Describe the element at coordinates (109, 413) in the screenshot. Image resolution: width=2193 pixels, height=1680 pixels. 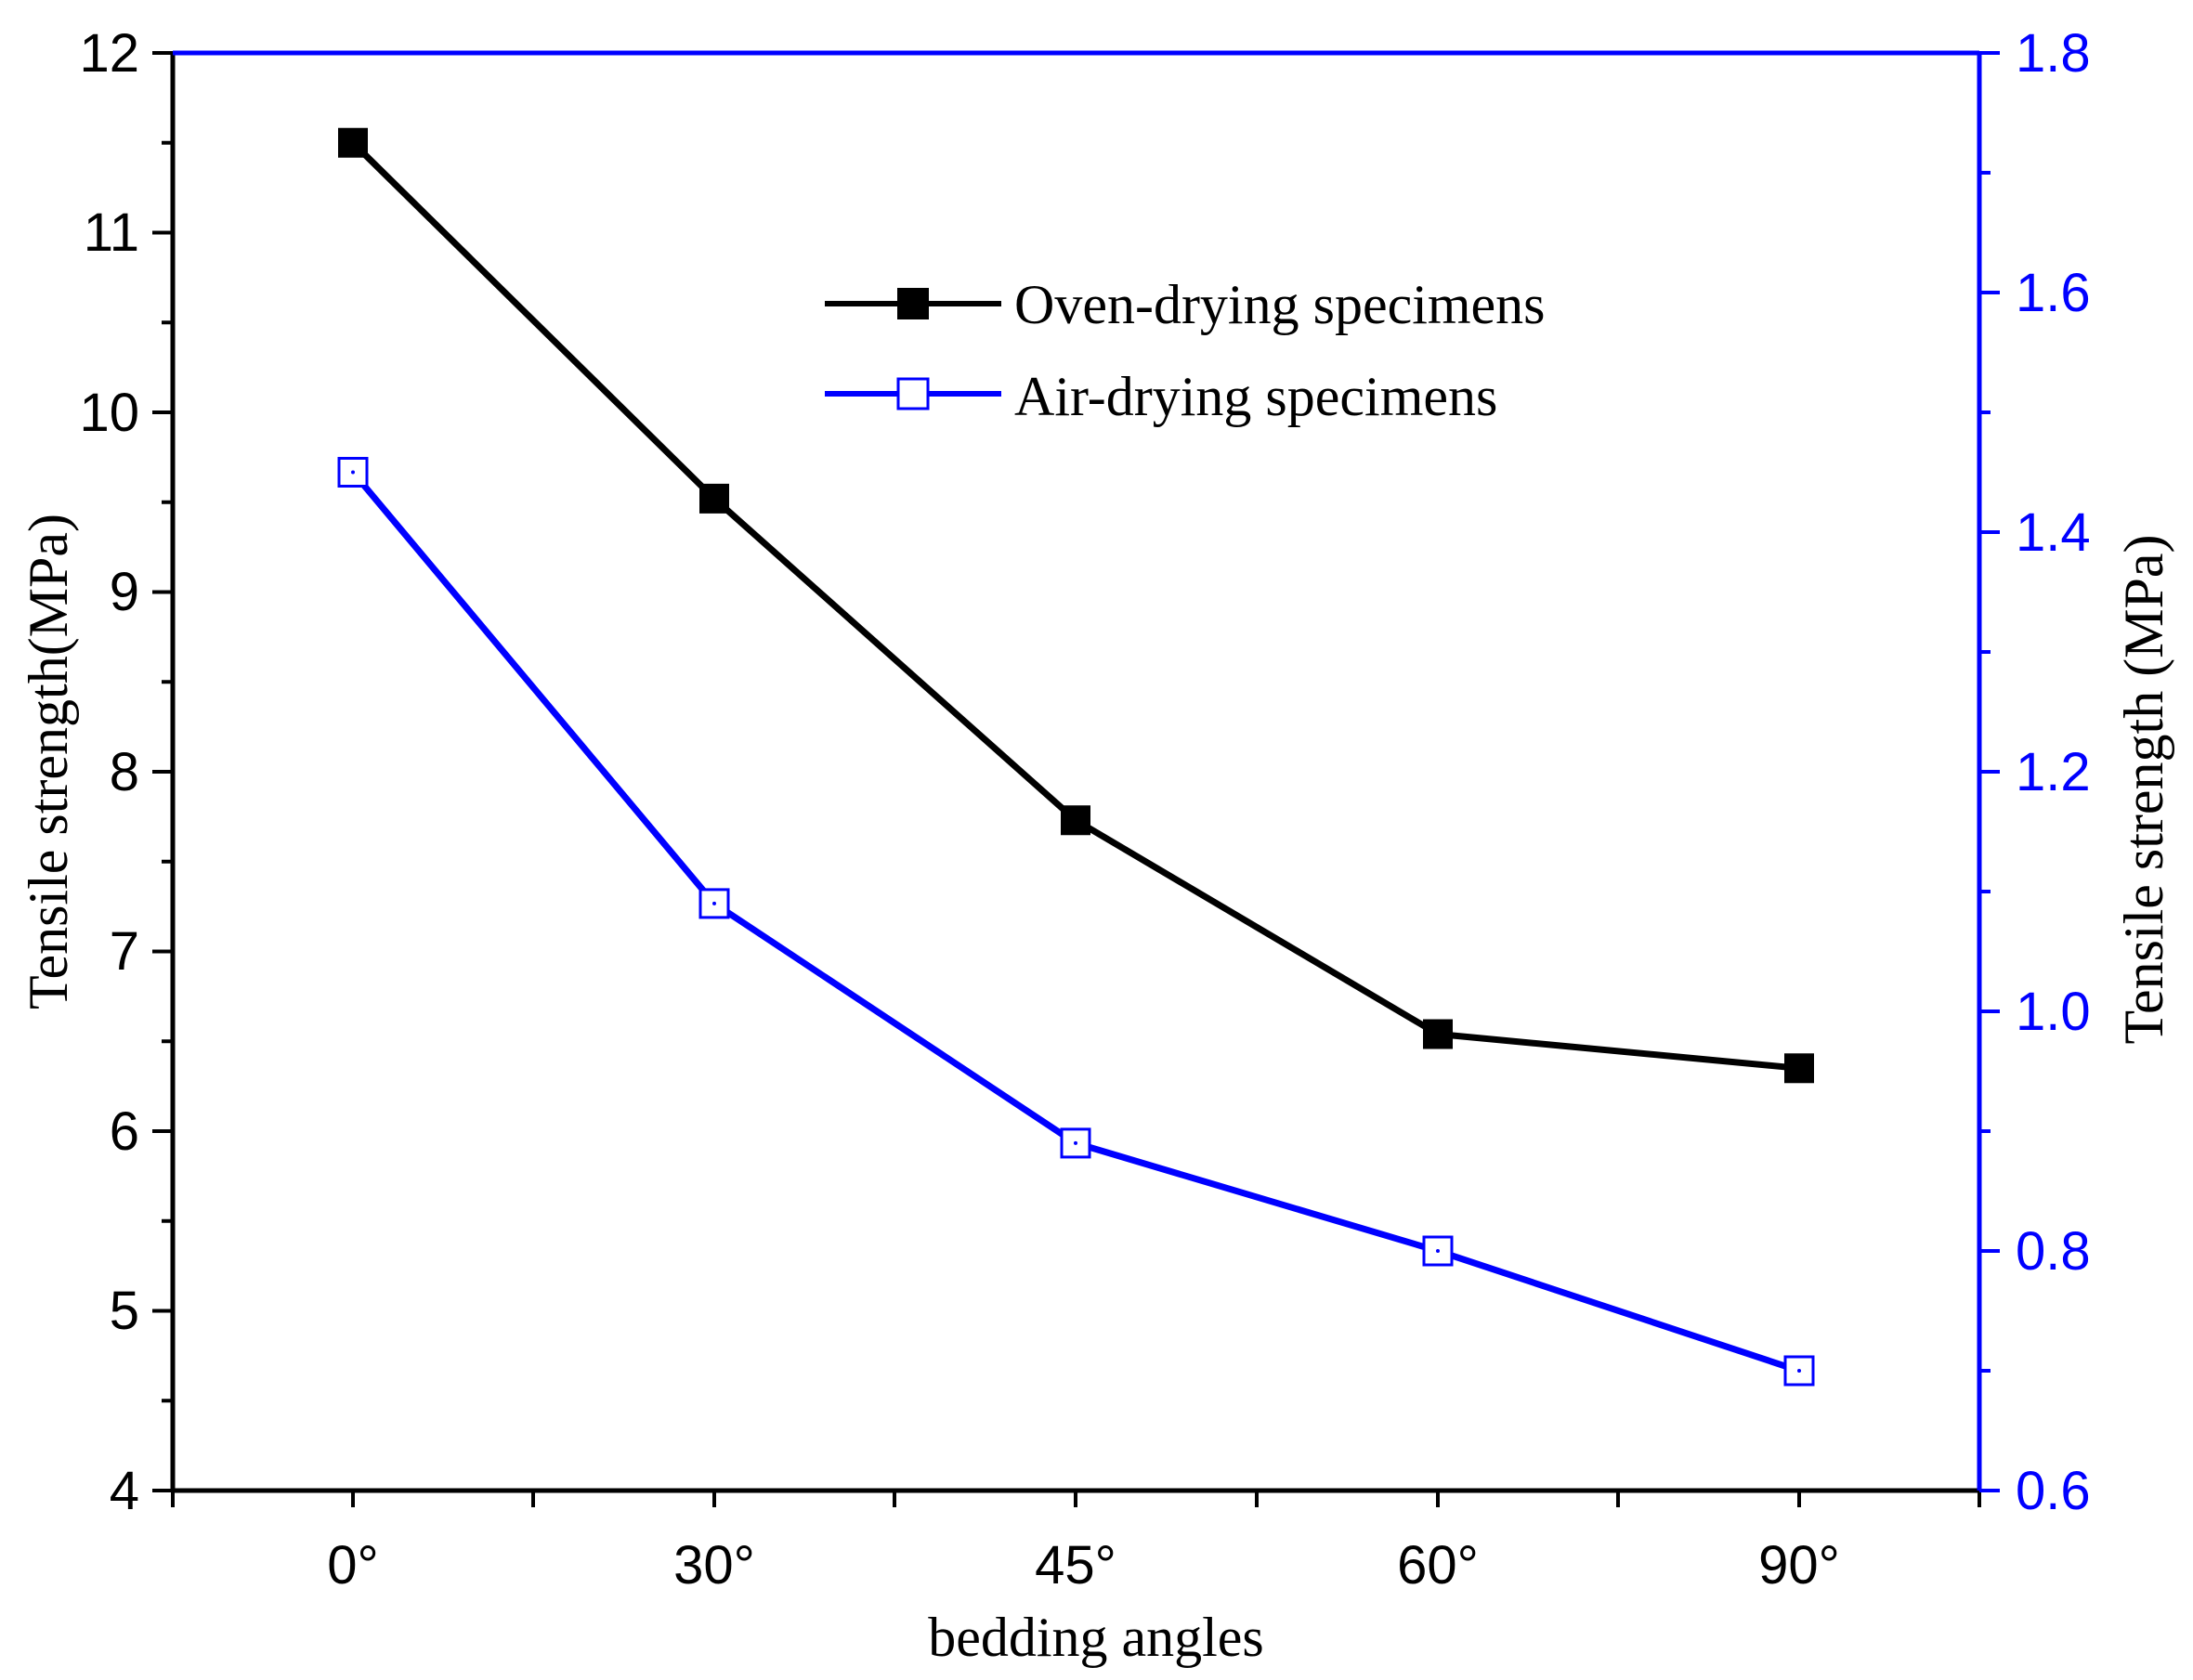
I see `y-left-tick-label: 10` at that location.